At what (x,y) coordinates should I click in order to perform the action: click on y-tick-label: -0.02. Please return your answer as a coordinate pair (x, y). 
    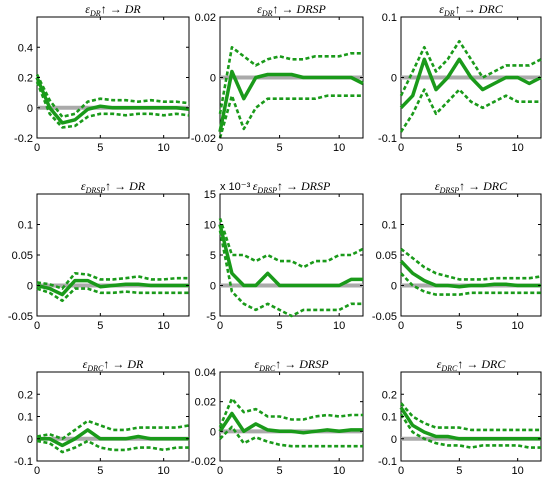
    Looking at the image, I should click on (203, 139).